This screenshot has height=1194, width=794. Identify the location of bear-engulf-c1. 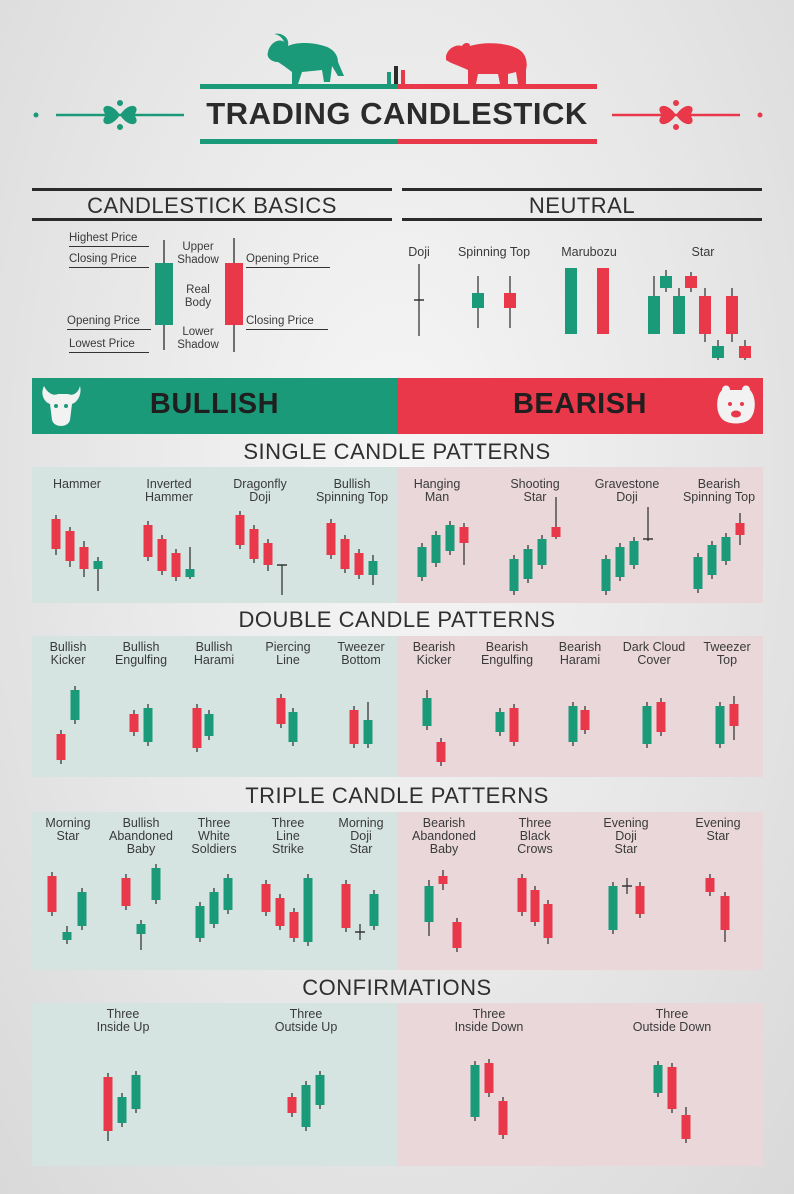
(500, 722).